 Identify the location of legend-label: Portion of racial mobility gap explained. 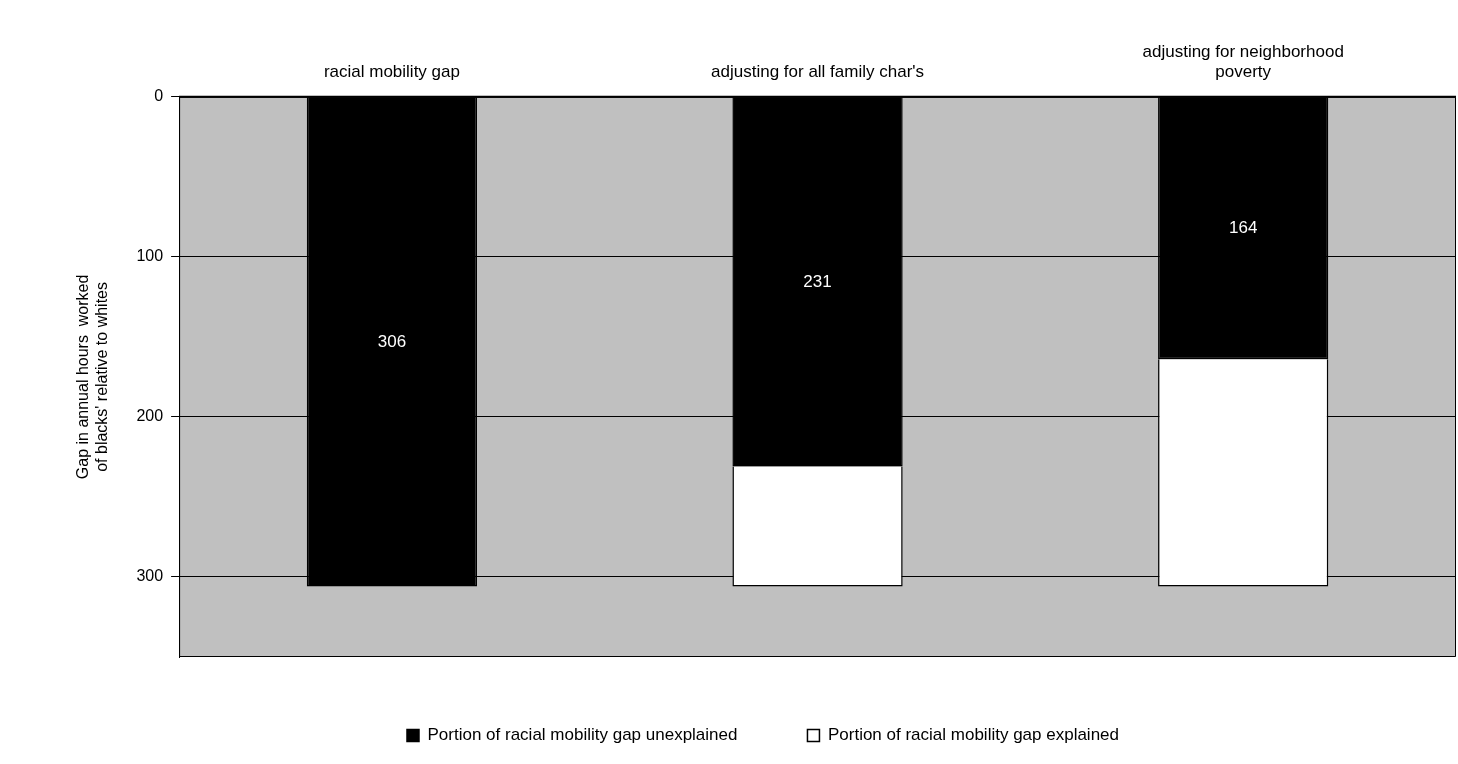
(973, 735).